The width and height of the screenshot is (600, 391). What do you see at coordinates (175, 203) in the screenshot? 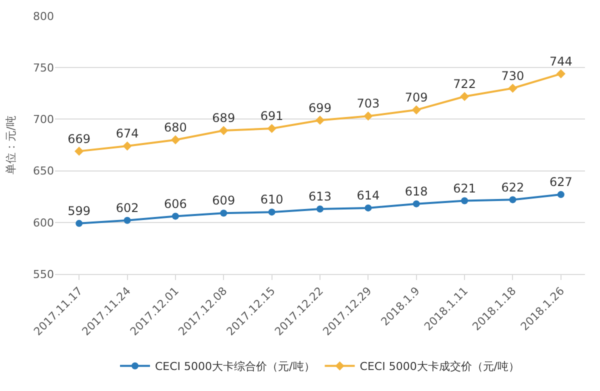
I see `data-label: 606` at bounding box center [175, 203].